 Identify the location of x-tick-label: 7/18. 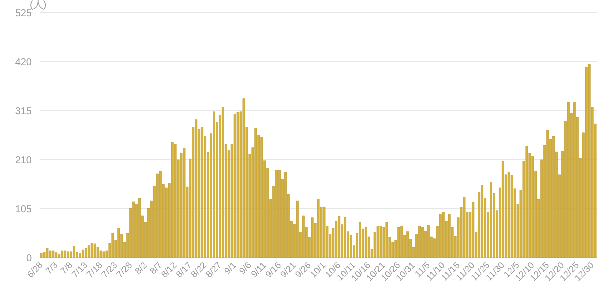
(94, 270).